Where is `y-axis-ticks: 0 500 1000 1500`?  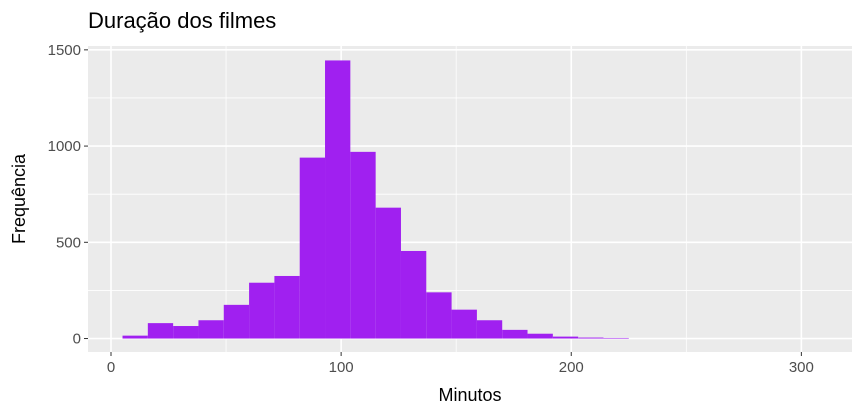
y-axis-ticks: 0 500 1000 1500 is located at coordinates (68, 195).